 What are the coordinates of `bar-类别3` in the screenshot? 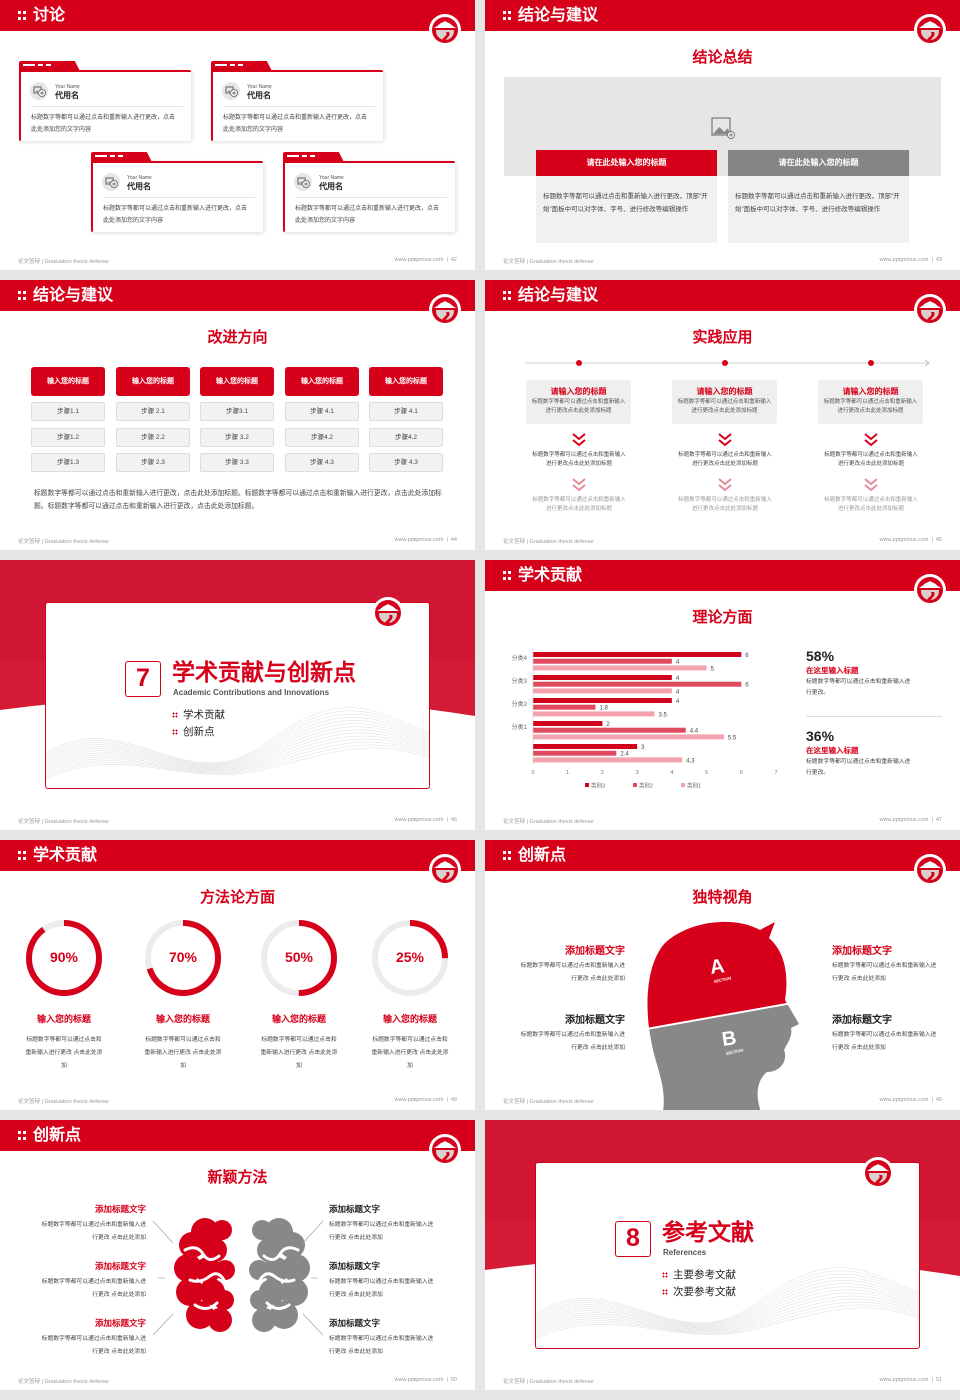 It's located at (602, 700).